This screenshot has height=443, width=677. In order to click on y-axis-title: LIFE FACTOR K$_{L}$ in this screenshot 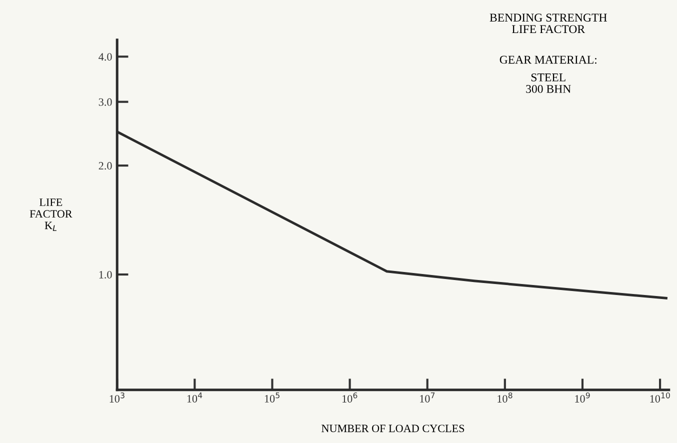, I will do `click(51, 214)`.